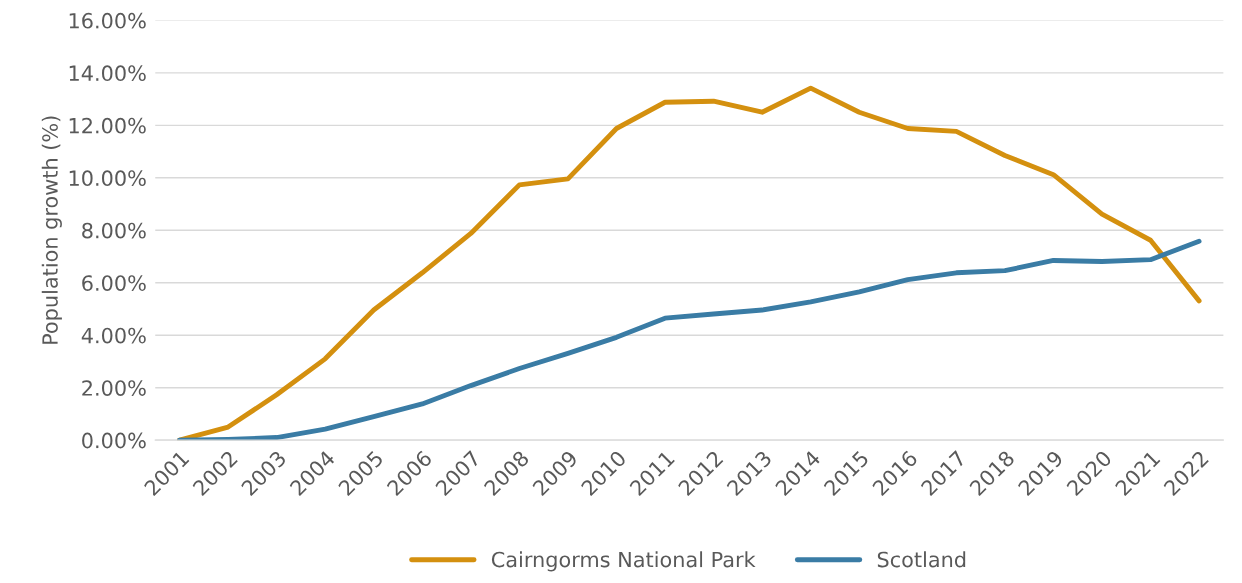  Describe the element at coordinates (623, 561) in the screenshot. I see `legend-label: Cairngorms National Park` at that location.